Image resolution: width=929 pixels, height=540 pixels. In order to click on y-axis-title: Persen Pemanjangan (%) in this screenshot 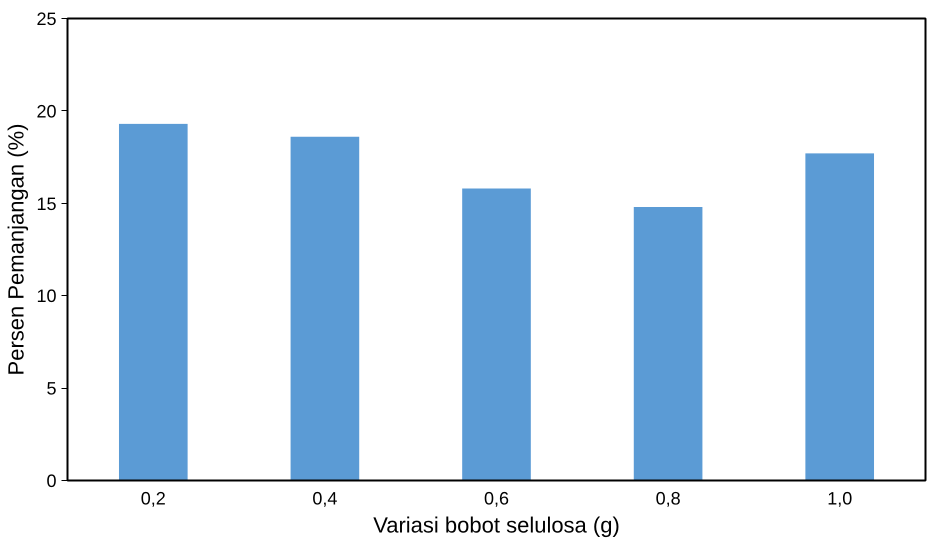, I will do `click(15, 250)`.